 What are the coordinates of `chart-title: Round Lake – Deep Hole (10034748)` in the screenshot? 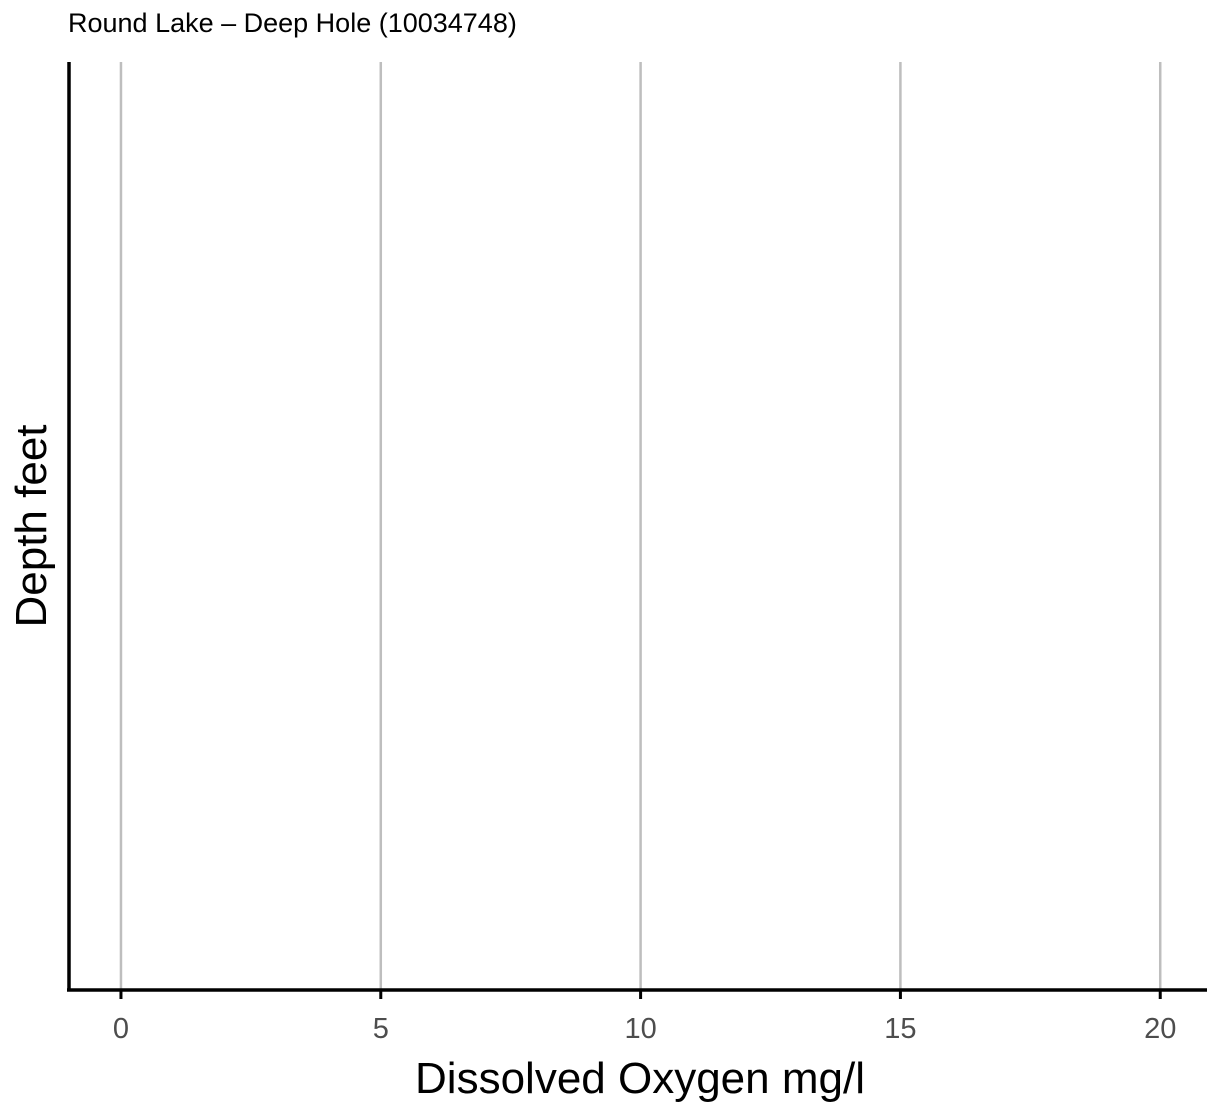 It's located at (292, 23).